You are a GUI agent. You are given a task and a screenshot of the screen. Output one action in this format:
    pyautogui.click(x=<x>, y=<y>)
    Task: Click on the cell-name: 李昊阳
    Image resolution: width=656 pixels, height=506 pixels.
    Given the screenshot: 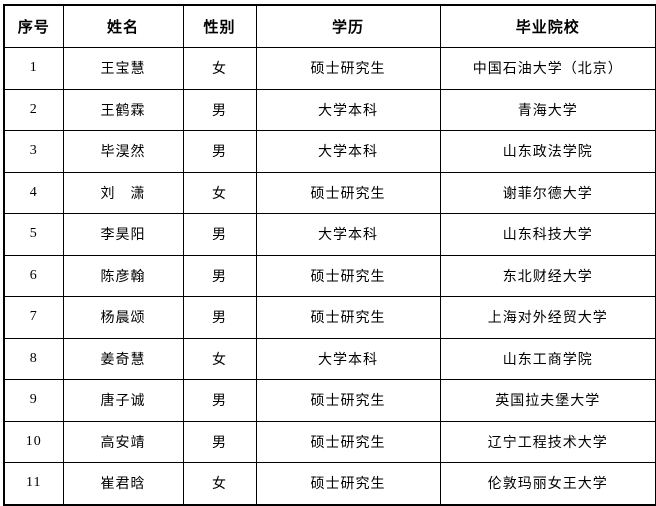 What is the action you would take?
    pyautogui.click(x=123, y=234)
    